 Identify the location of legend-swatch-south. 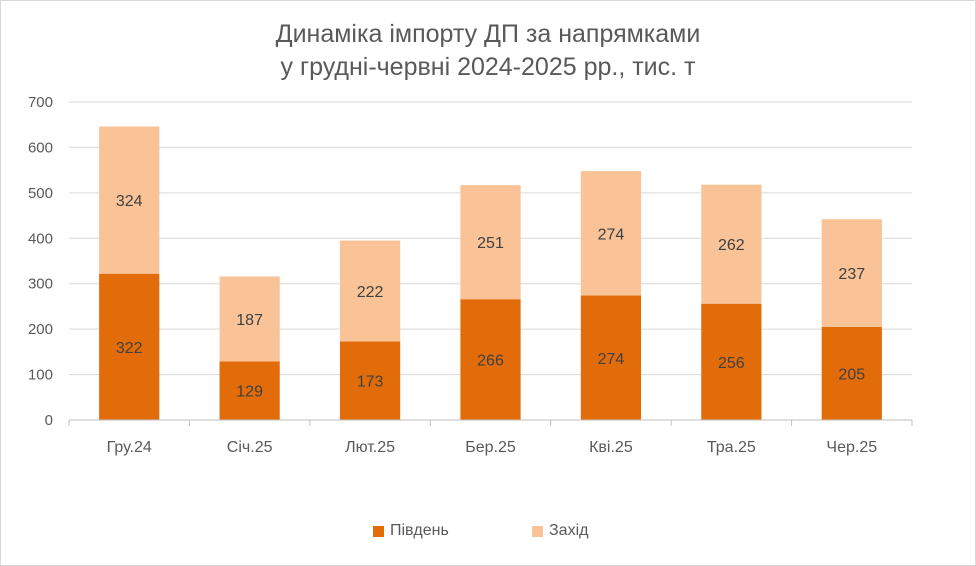
(378, 531).